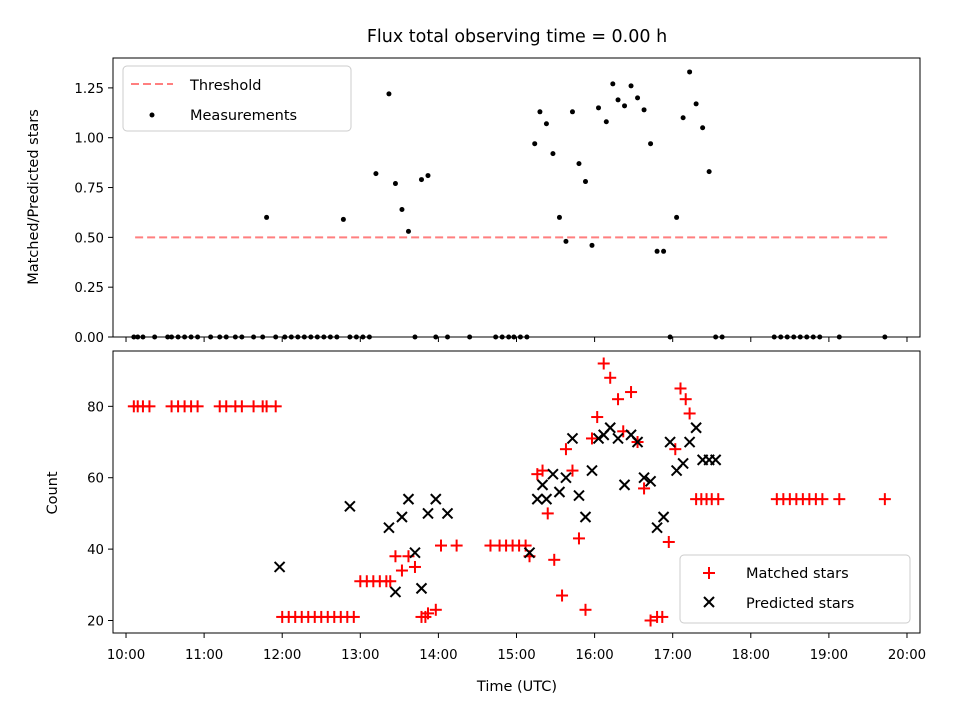  Describe the element at coordinates (709, 573) in the screenshot. I see `matched-legend-swatch` at that location.